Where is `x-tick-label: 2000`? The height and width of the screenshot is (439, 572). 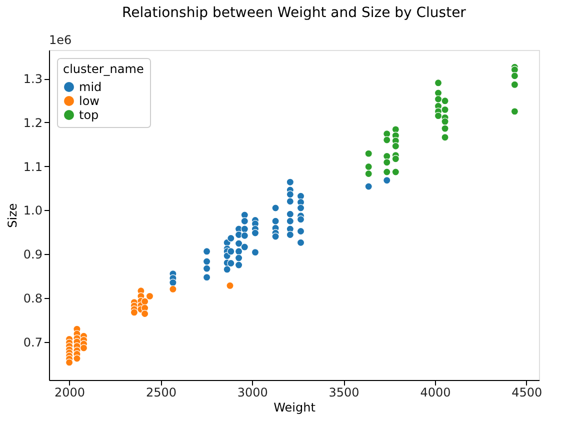
x-tick-label: 2000 is located at coordinates (70, 393).